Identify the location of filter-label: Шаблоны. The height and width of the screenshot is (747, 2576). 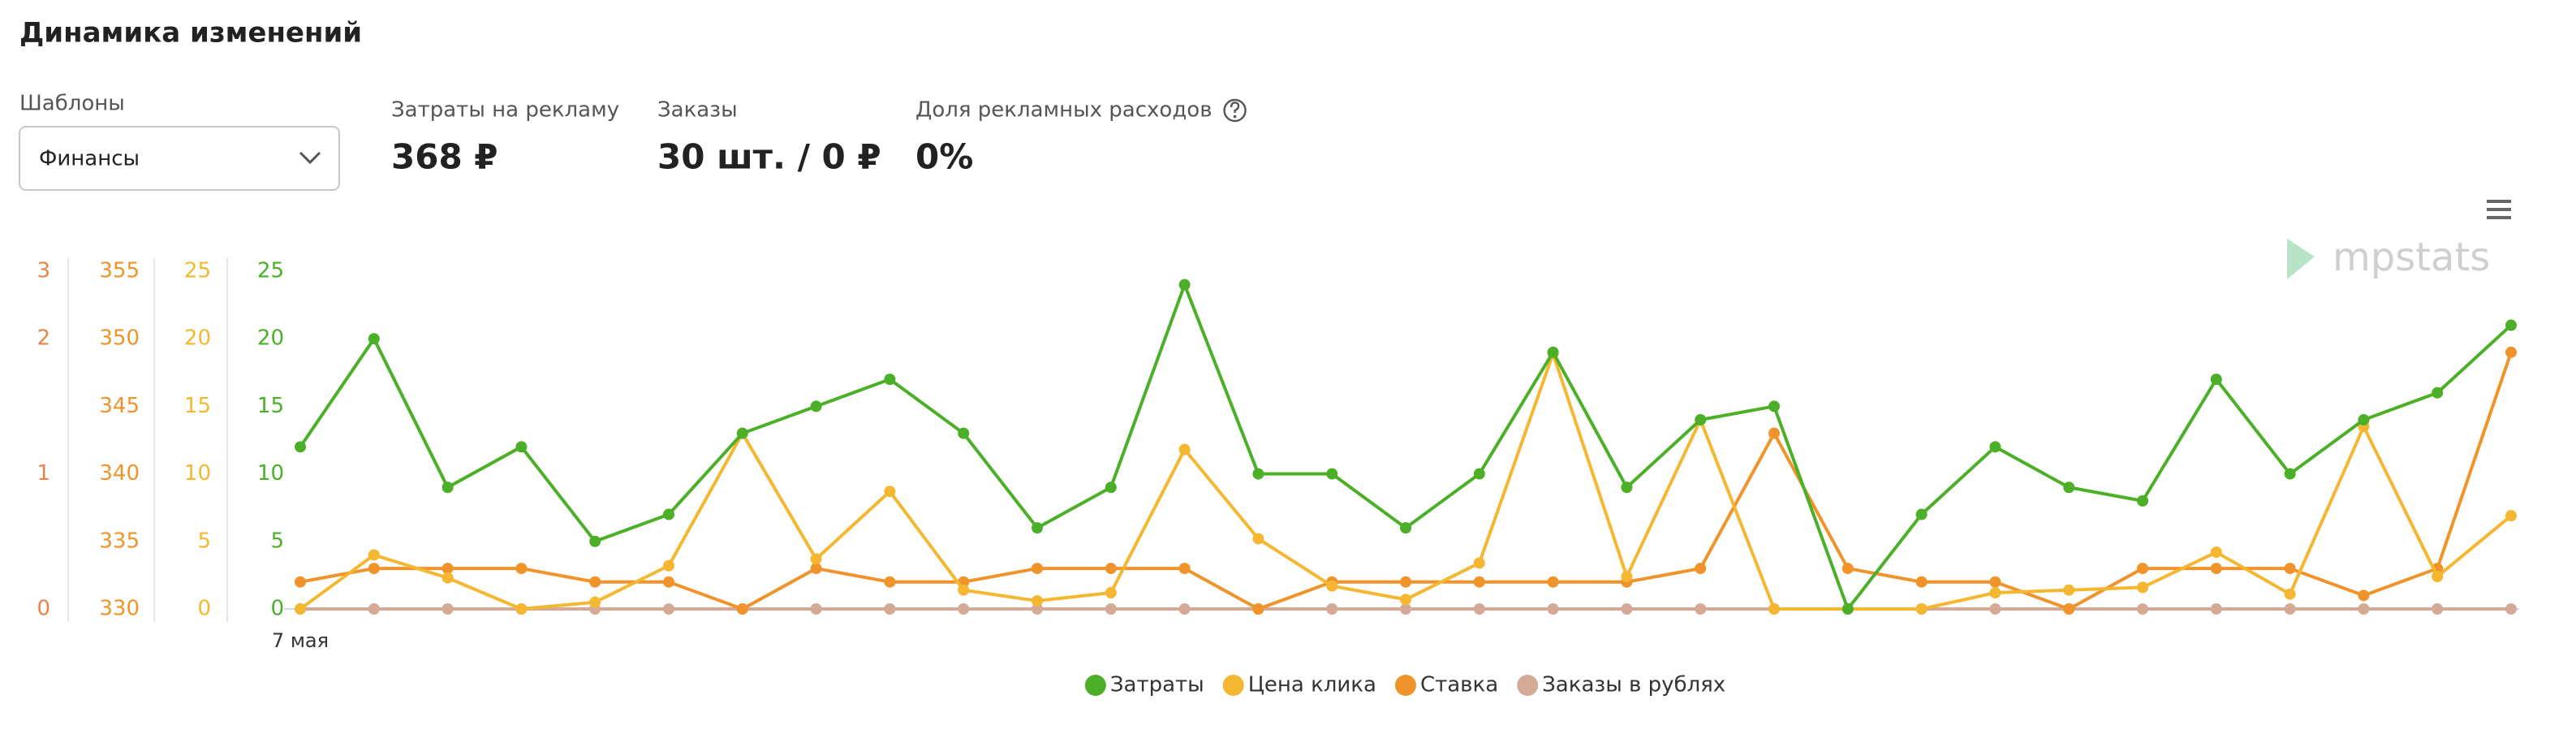
(72, 104).